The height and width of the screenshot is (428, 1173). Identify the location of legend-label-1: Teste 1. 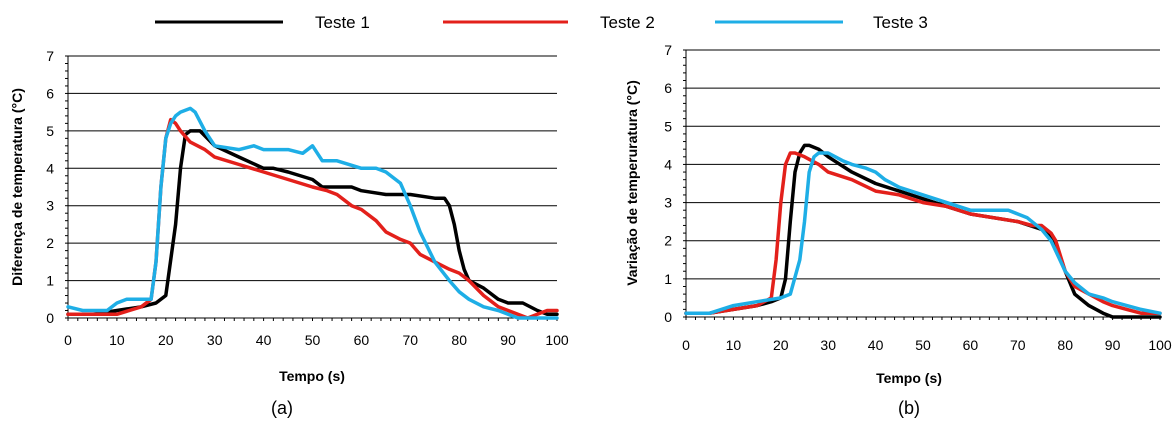
(342, 22).